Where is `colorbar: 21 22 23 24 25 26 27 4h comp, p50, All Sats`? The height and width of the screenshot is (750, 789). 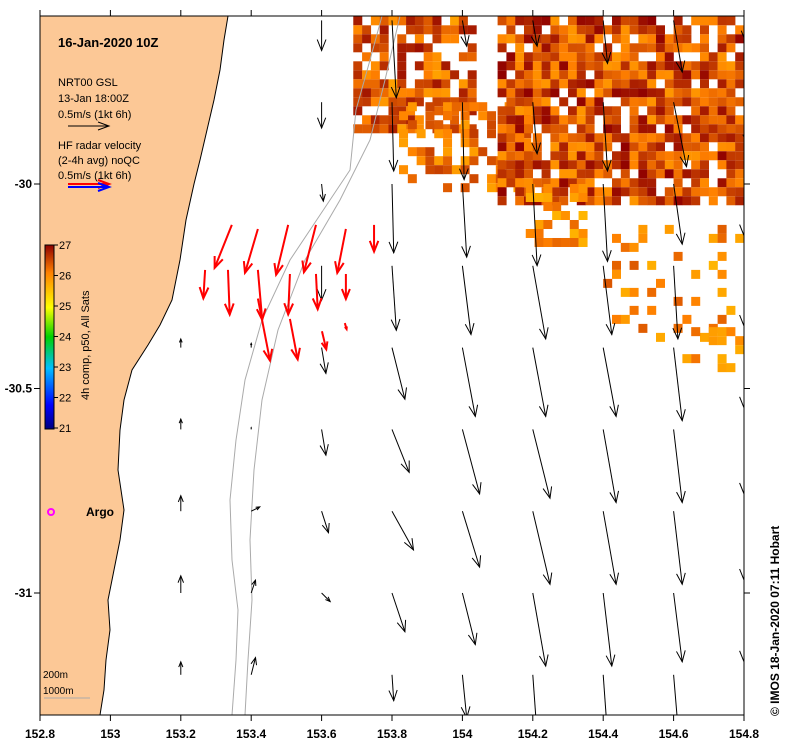
colorbar: 21 22 23 24 25 26 27 4h comp, p50, All Sats is located at coordinates (68, 337).